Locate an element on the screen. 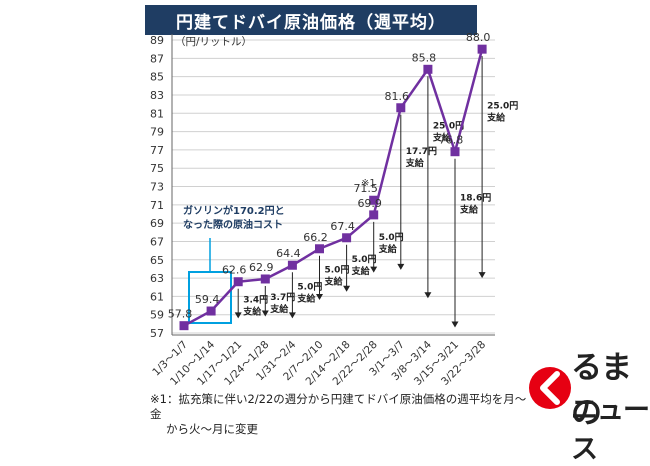 This screenshot has height=466, width=650. data-label: 66.2 is located at coordinates (315, 237).